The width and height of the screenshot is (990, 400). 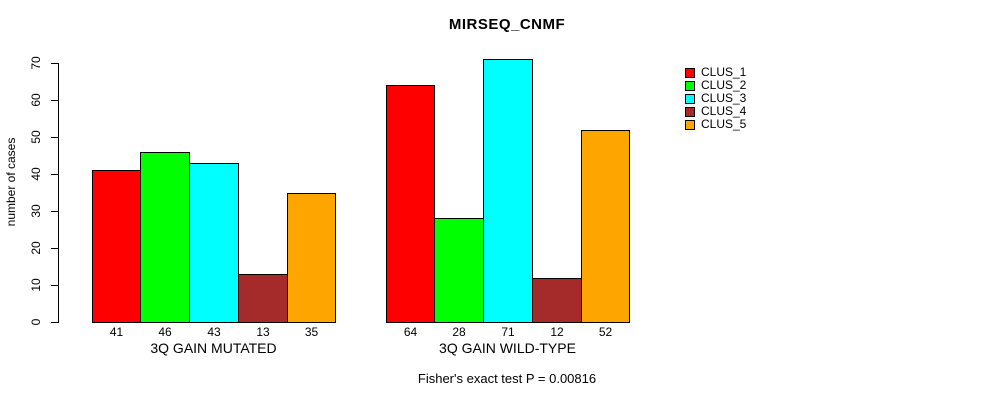 What do you see at coordinates (459, 332) in the screenshot?
I see `bar-value-label: 28` at bounding box center [459, 332].